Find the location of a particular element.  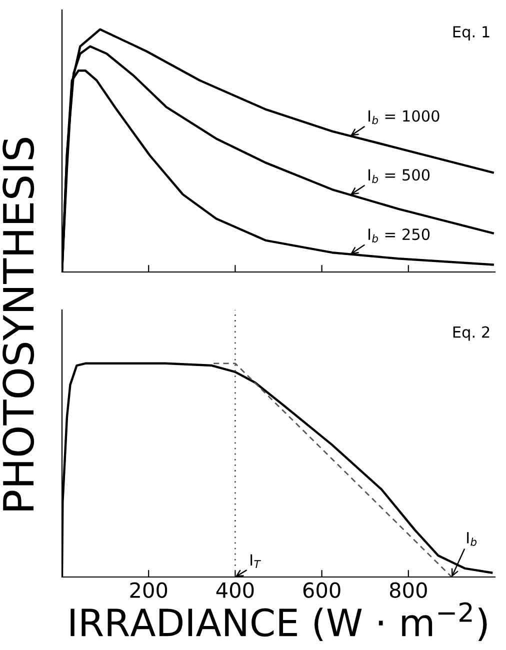

x-axis-title: IRRADIANCE (W · m$^{−2}$) is located at coordinates (278, 622).